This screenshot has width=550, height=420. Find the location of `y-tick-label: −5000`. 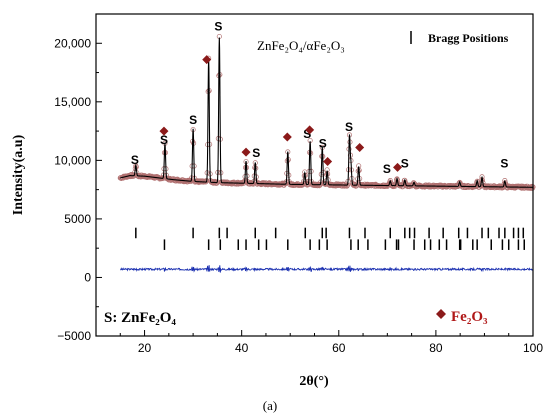

y-tick-label: −5000 is located at coordinates (74, 336).